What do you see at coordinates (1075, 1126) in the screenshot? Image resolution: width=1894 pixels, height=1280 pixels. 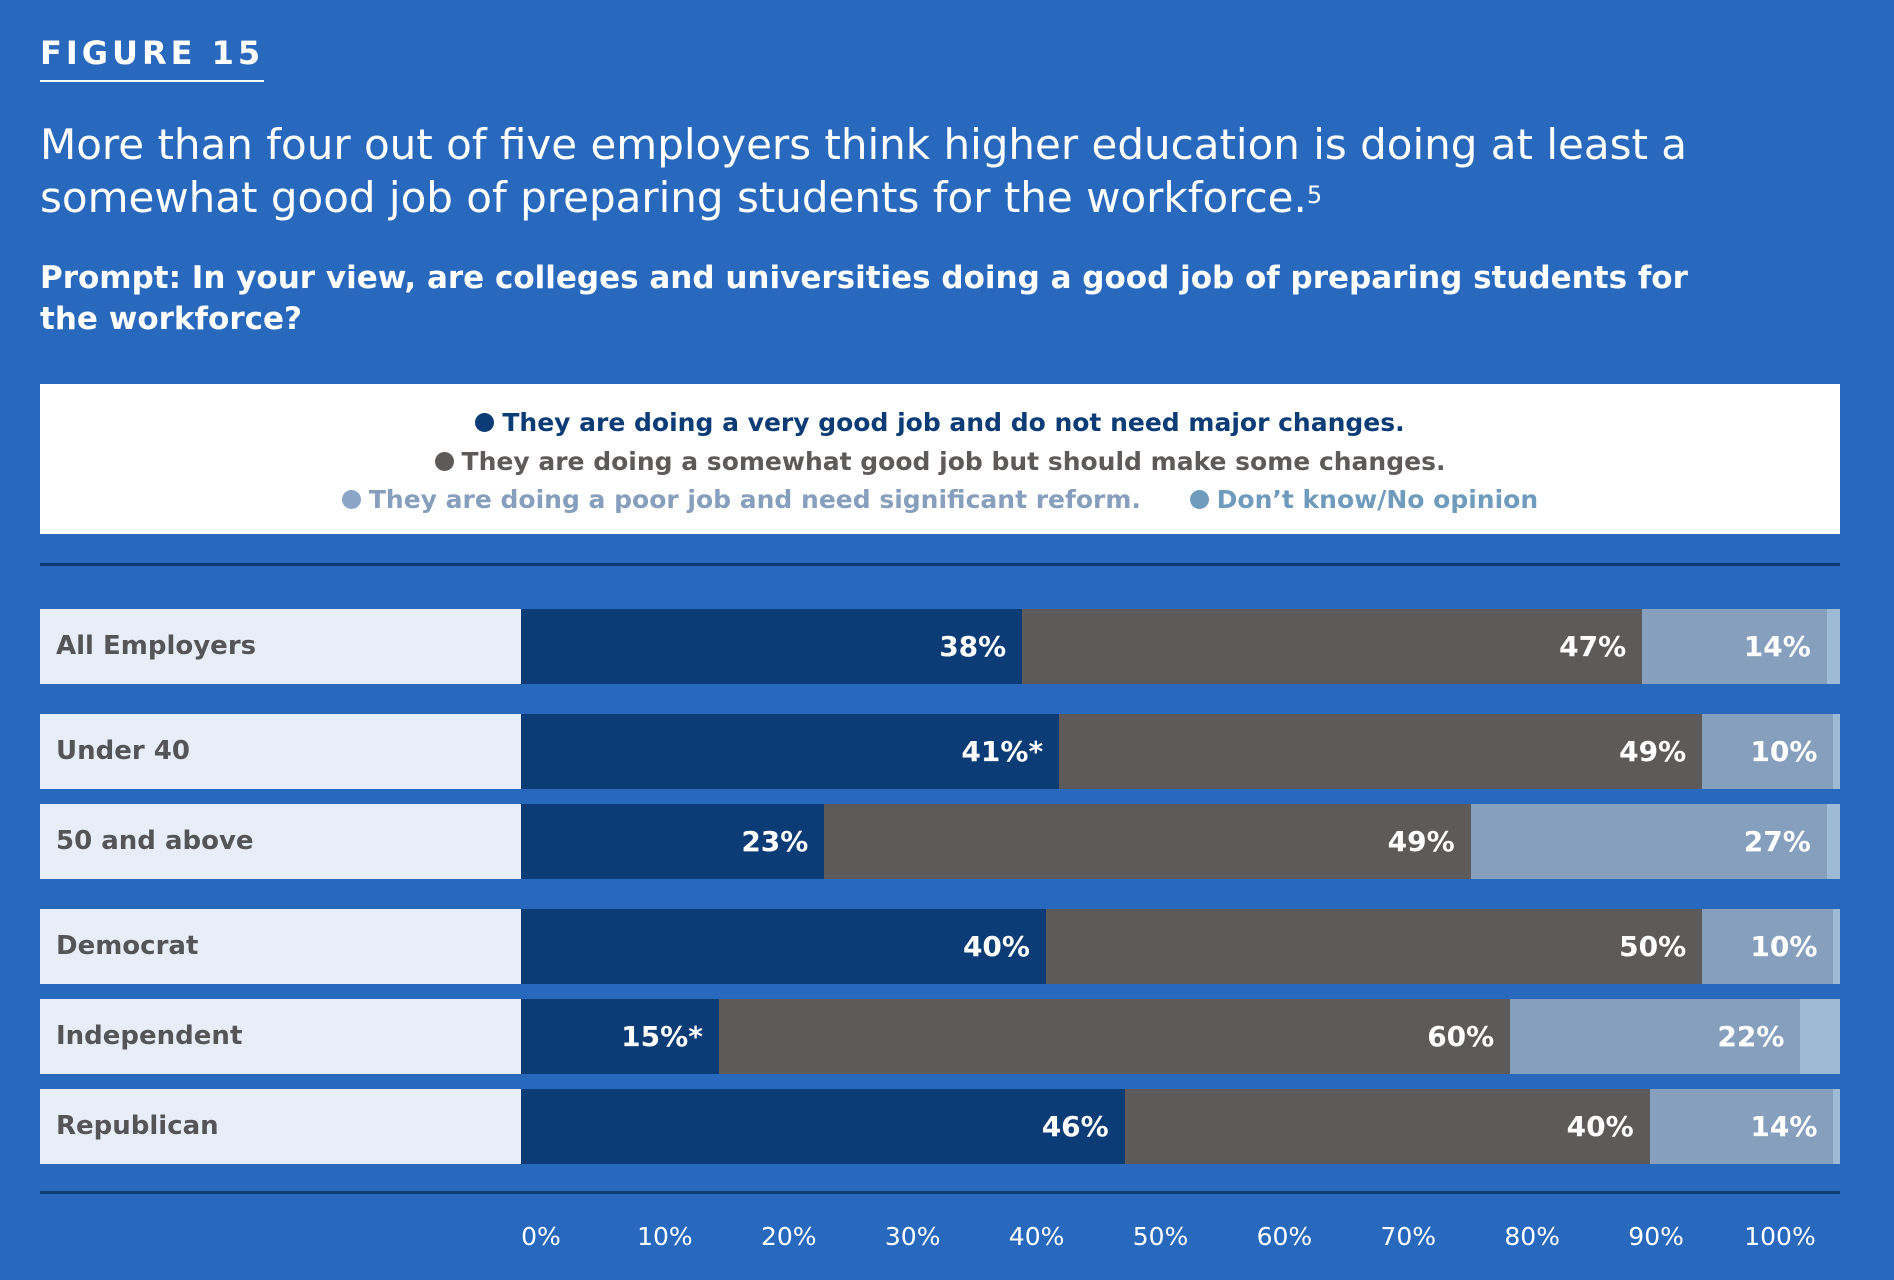 I see `data-label: 46%` at bounding box center [1075, 1126].